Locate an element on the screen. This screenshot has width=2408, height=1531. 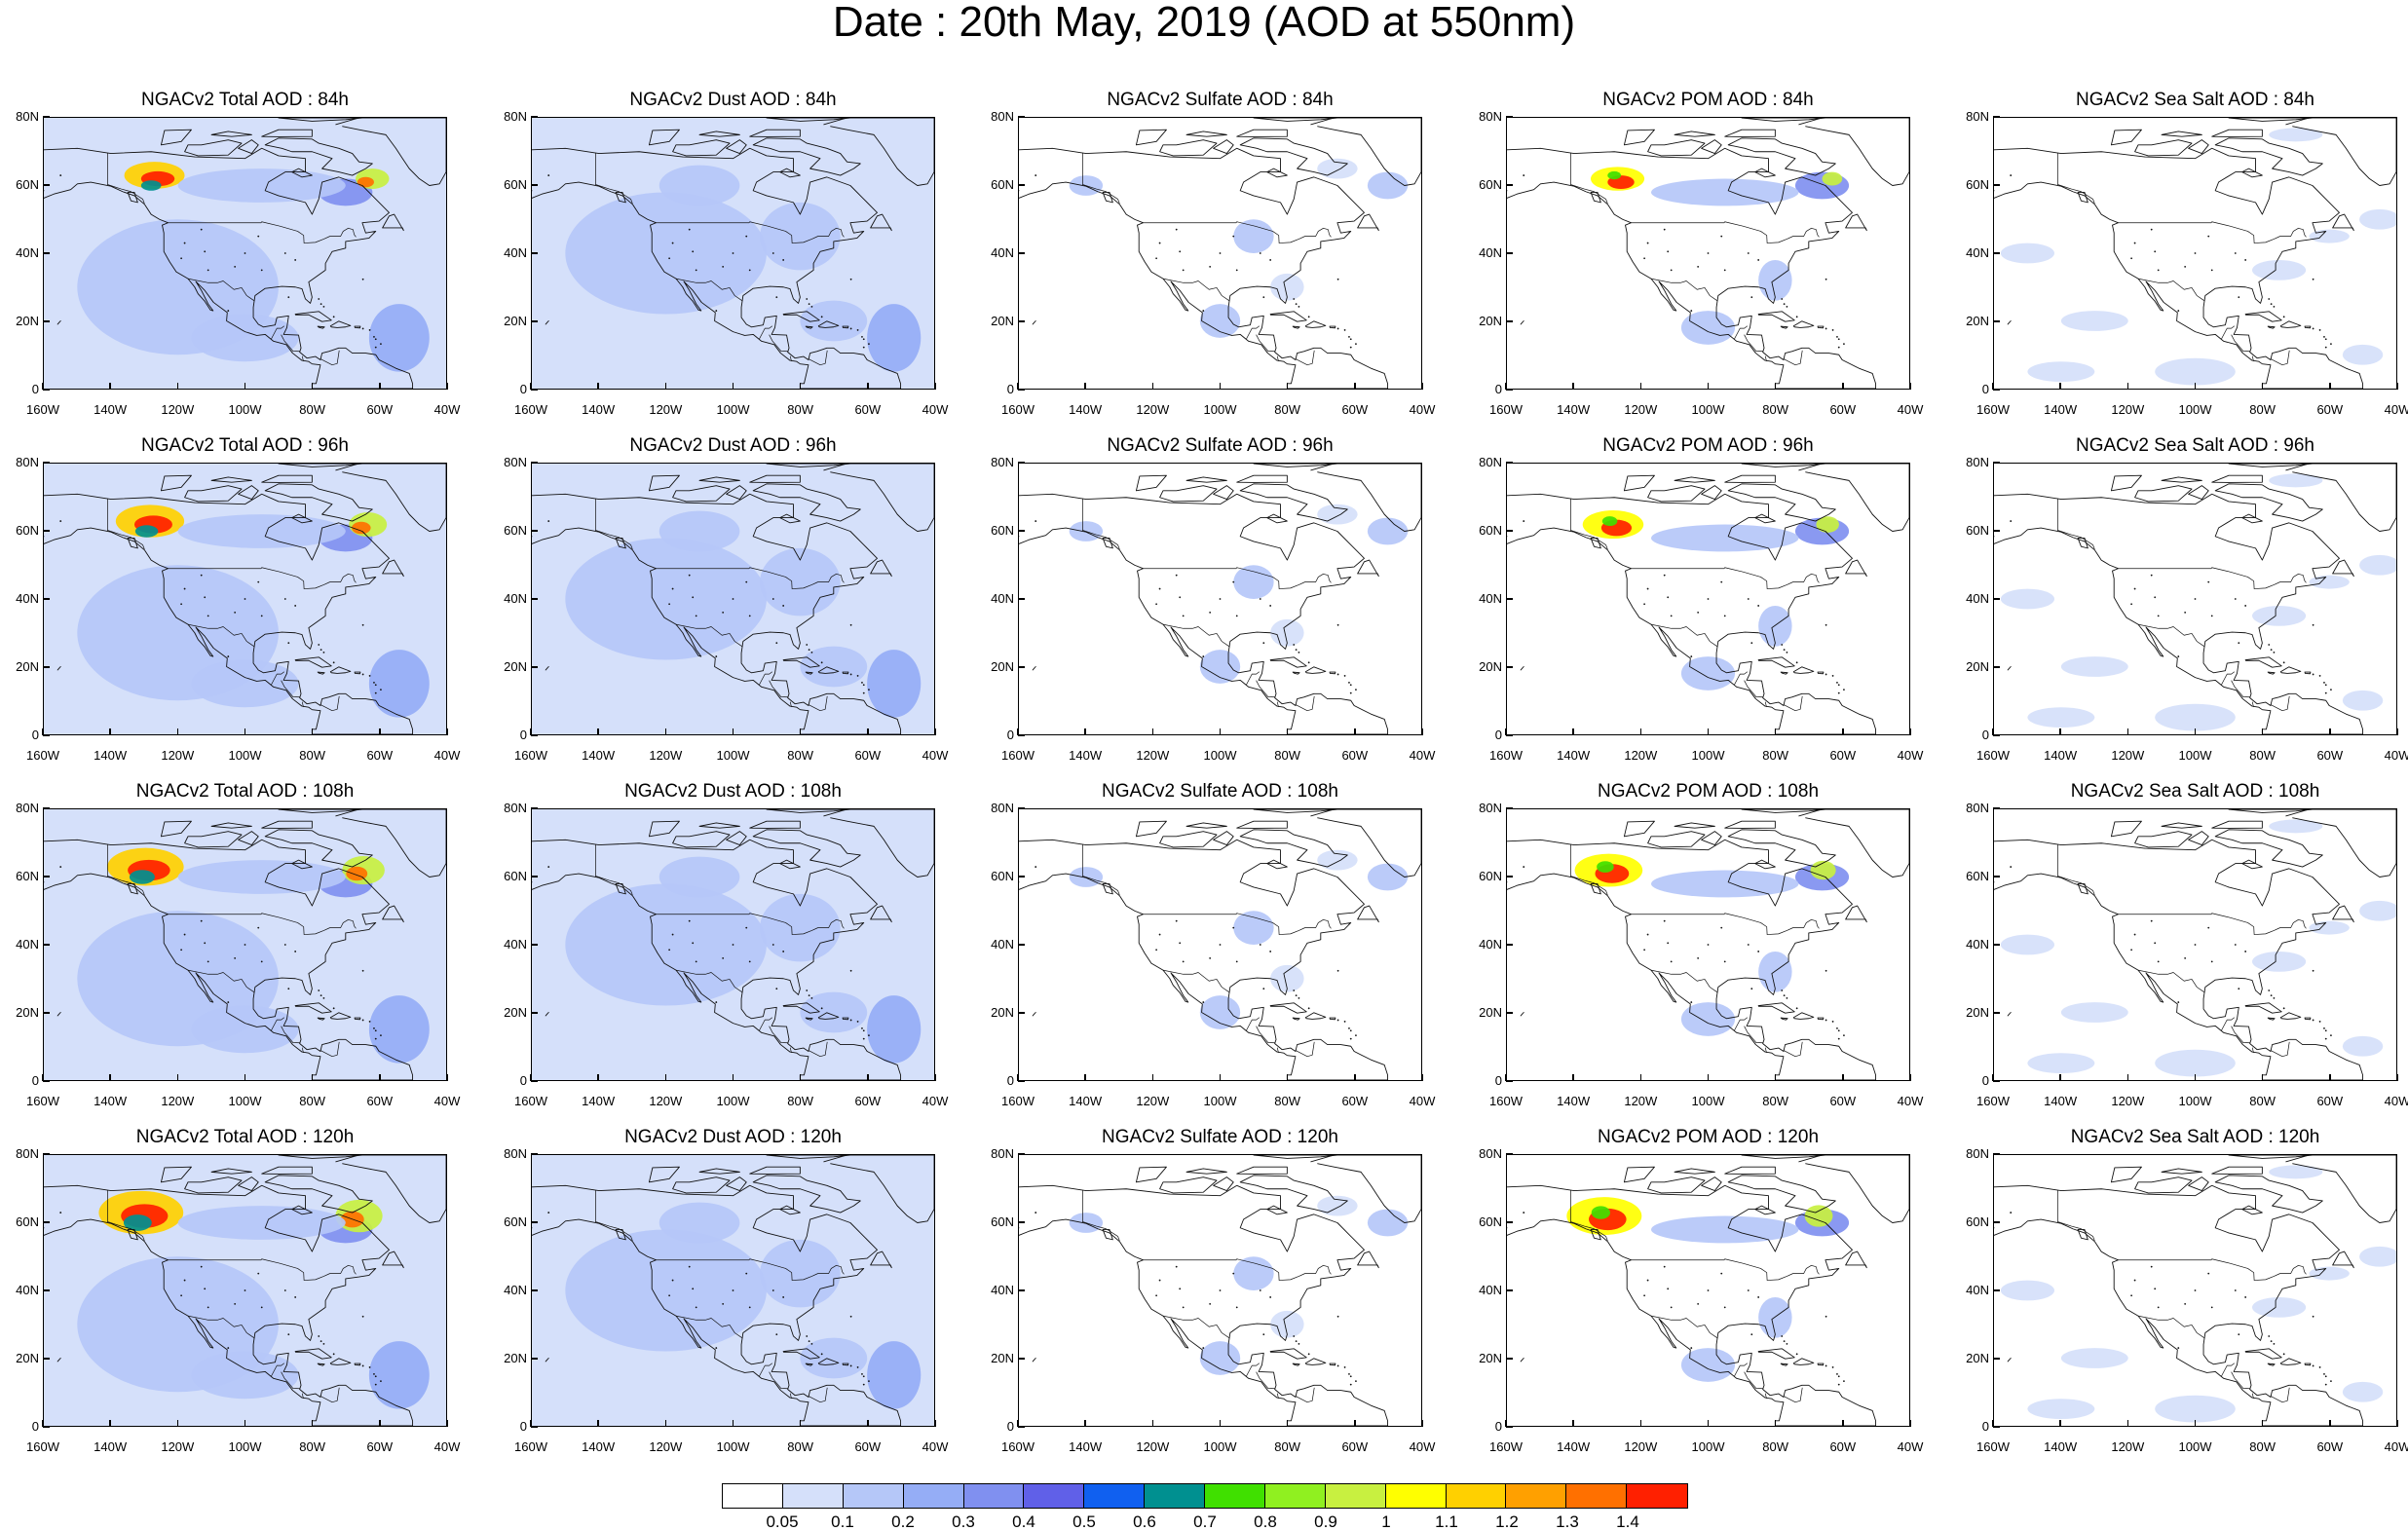
aod-map-dust-96h is located at coordinates (733, 599).